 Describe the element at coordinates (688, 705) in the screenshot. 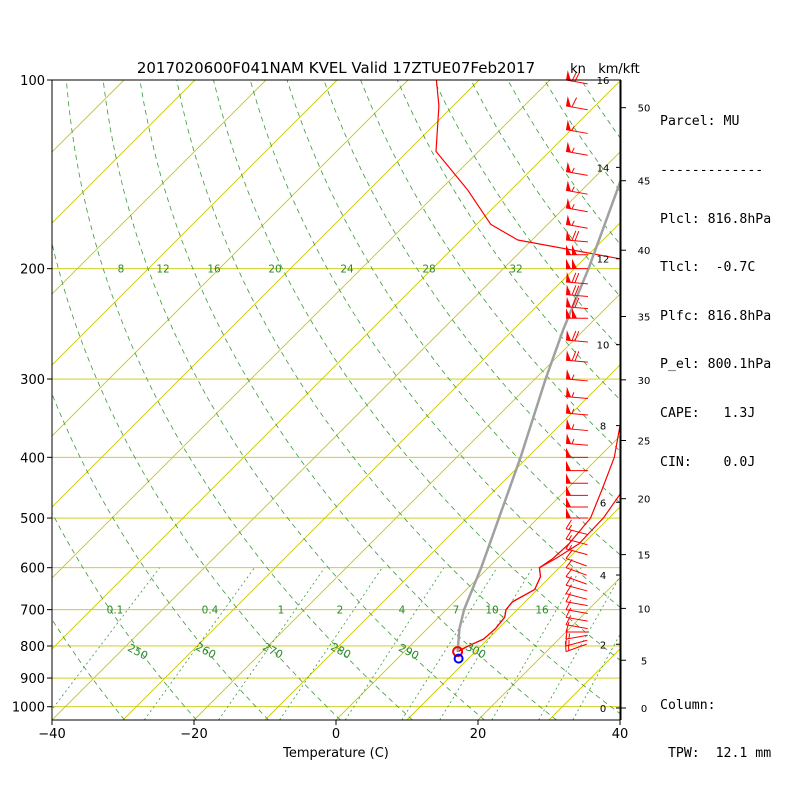

I see `column-title: Column:` at that location.